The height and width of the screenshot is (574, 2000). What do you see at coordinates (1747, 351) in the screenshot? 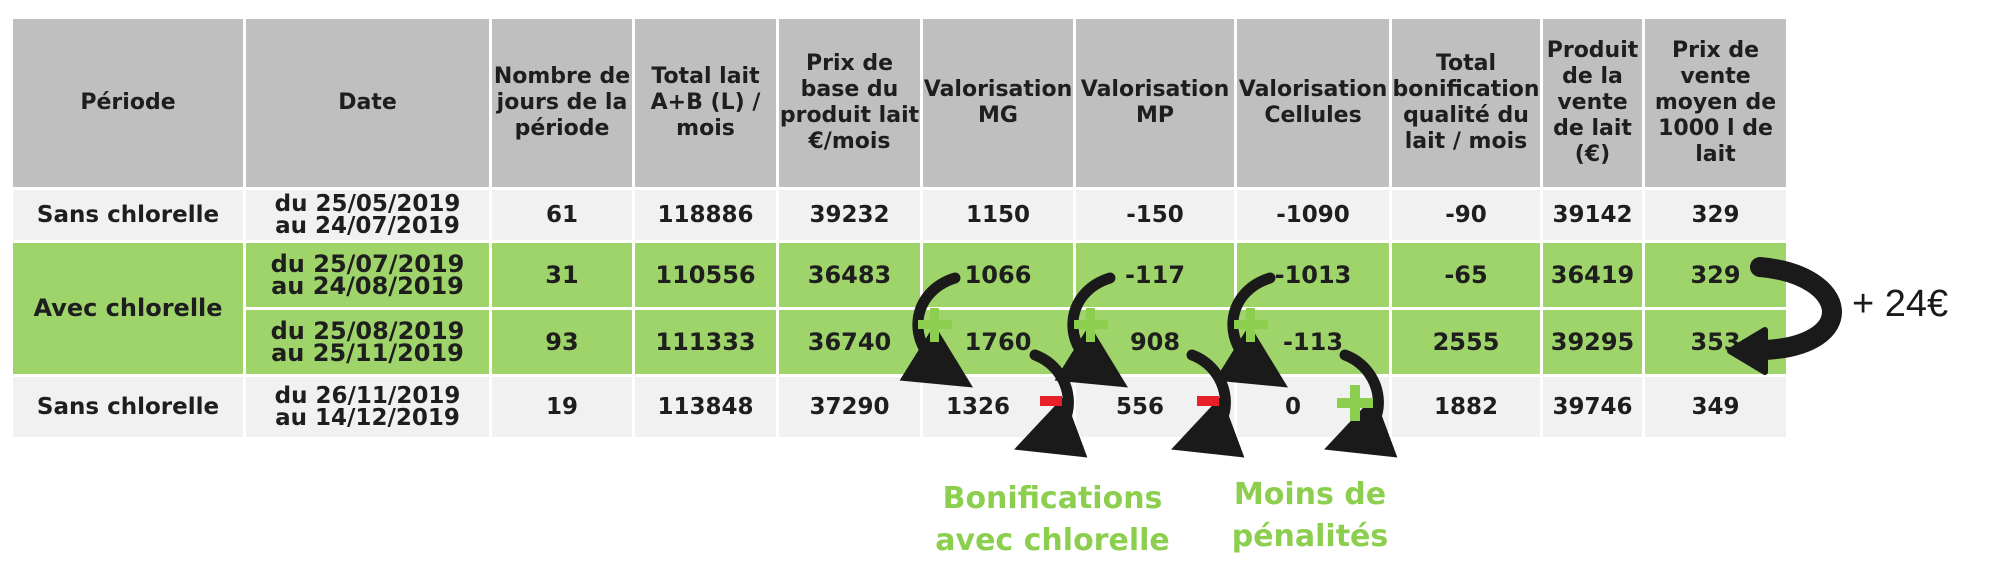
I see `arrow-head-icon` at bounding box center [1747, 351].